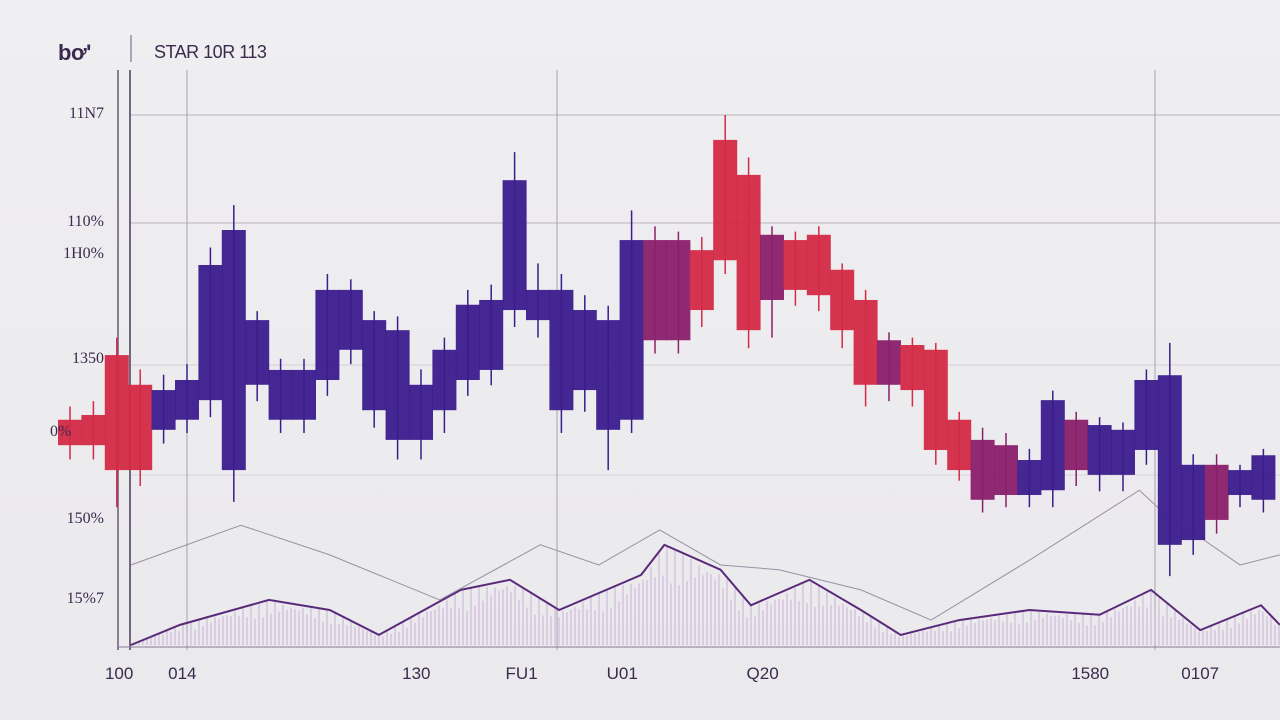 Image resolution: width=1280 pixels, height=720 pixels. What do you see at coordinates (521, 673) in the screenshot?
I see `x-tick-label: FU1` at bounding box center [521, 673].